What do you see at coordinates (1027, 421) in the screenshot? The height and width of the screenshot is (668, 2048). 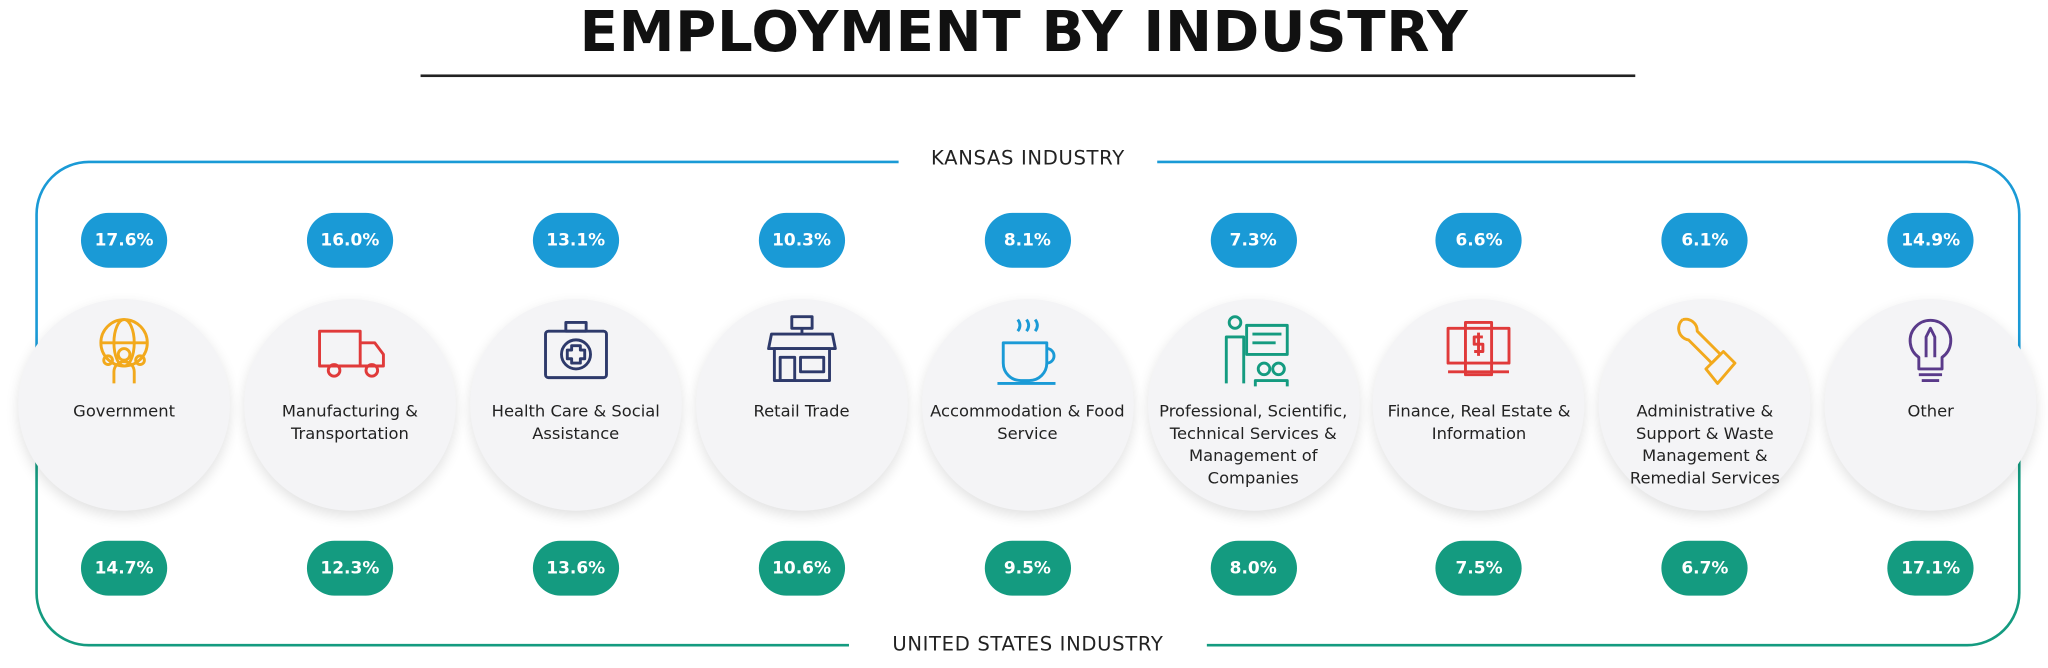 I see `industry-name: Accommodation & Food Service` at bounding box center [1027, 421].